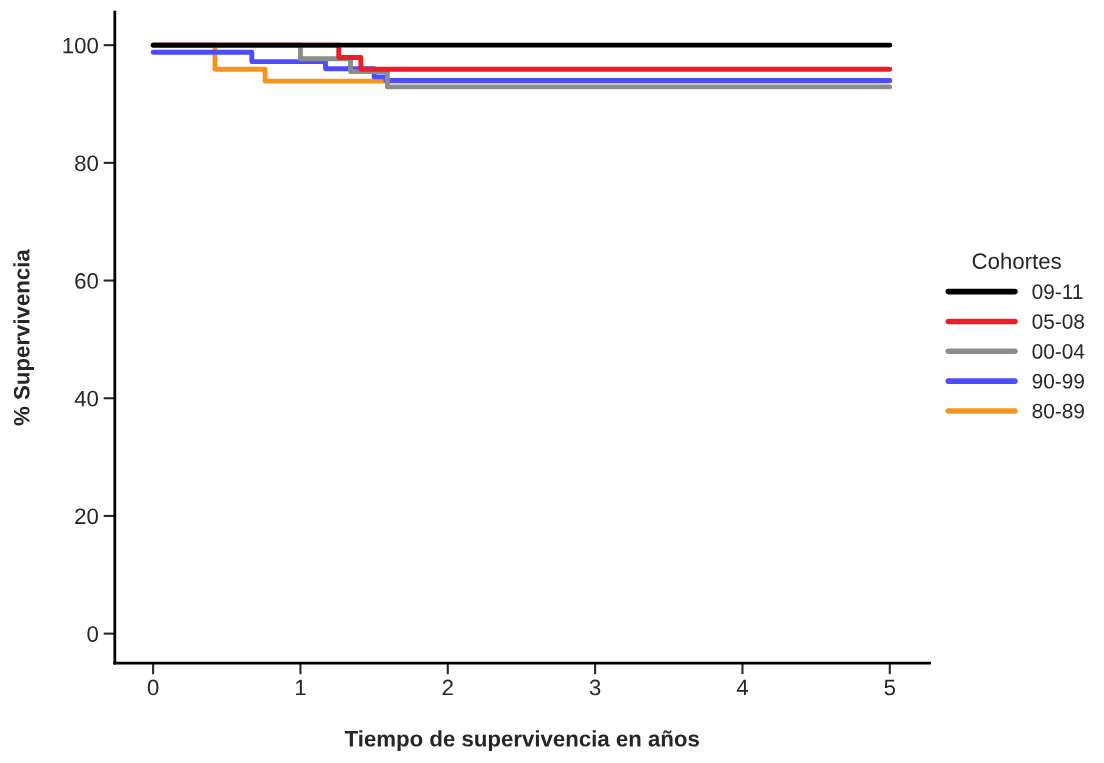 The height and width of the screenshot is (763, 1104). I want to click on legend-title: Cohortes, so click(1016, 260).